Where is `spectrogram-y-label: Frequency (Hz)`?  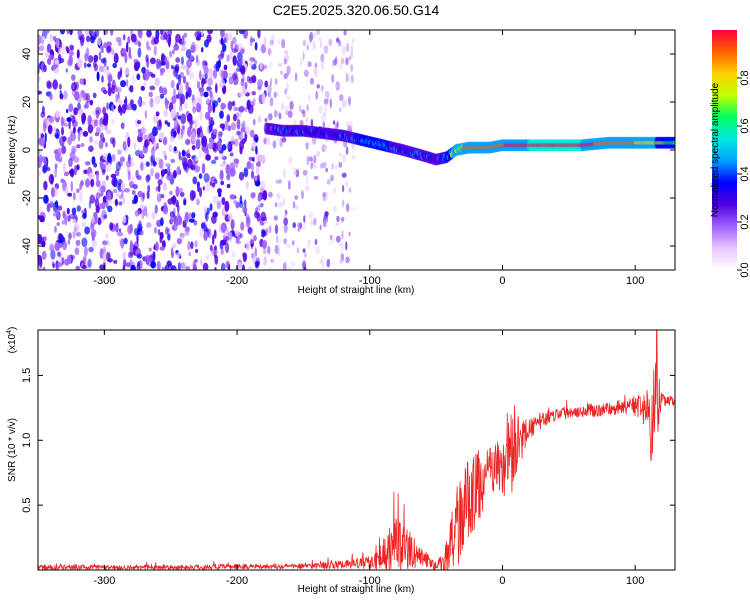 spectrogram-y-label: Frequency (Hz) is located at coordinates (12, 150).